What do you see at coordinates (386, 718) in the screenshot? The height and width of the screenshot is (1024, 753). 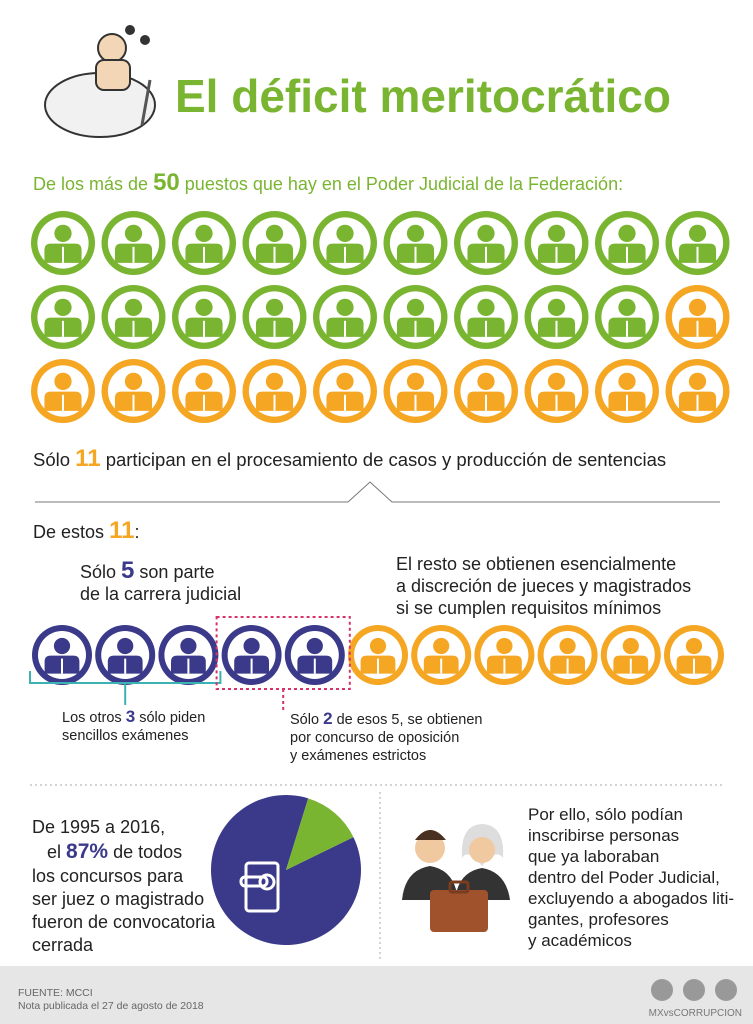 I see `strict: Sólo 2 de esos 5, se obtienen` at bounding box center [386, 718].